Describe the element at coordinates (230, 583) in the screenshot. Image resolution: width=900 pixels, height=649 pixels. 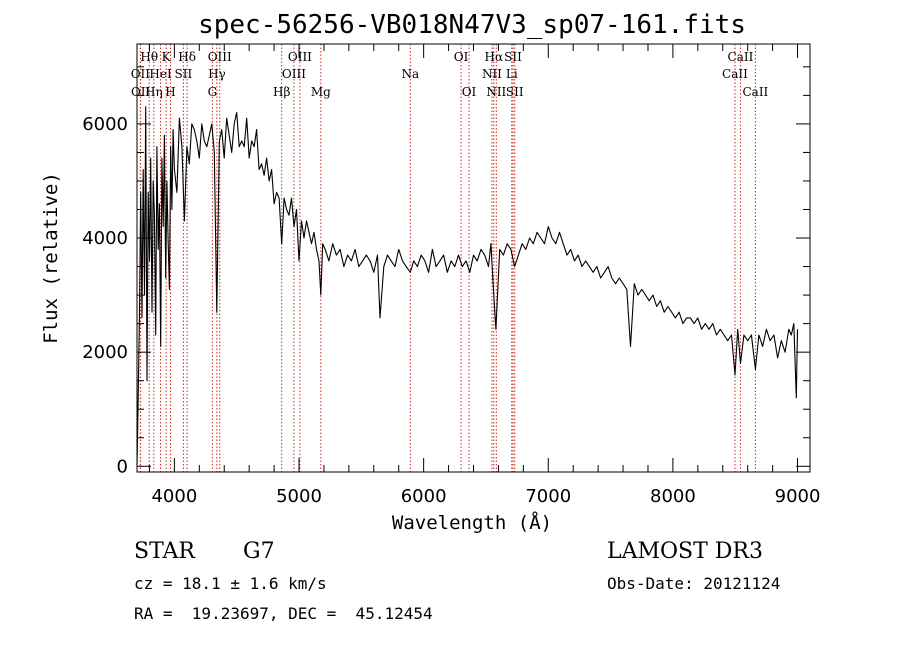
I see `redshift-value: cz = 18.1 ± 1.6 km/s` at that location.